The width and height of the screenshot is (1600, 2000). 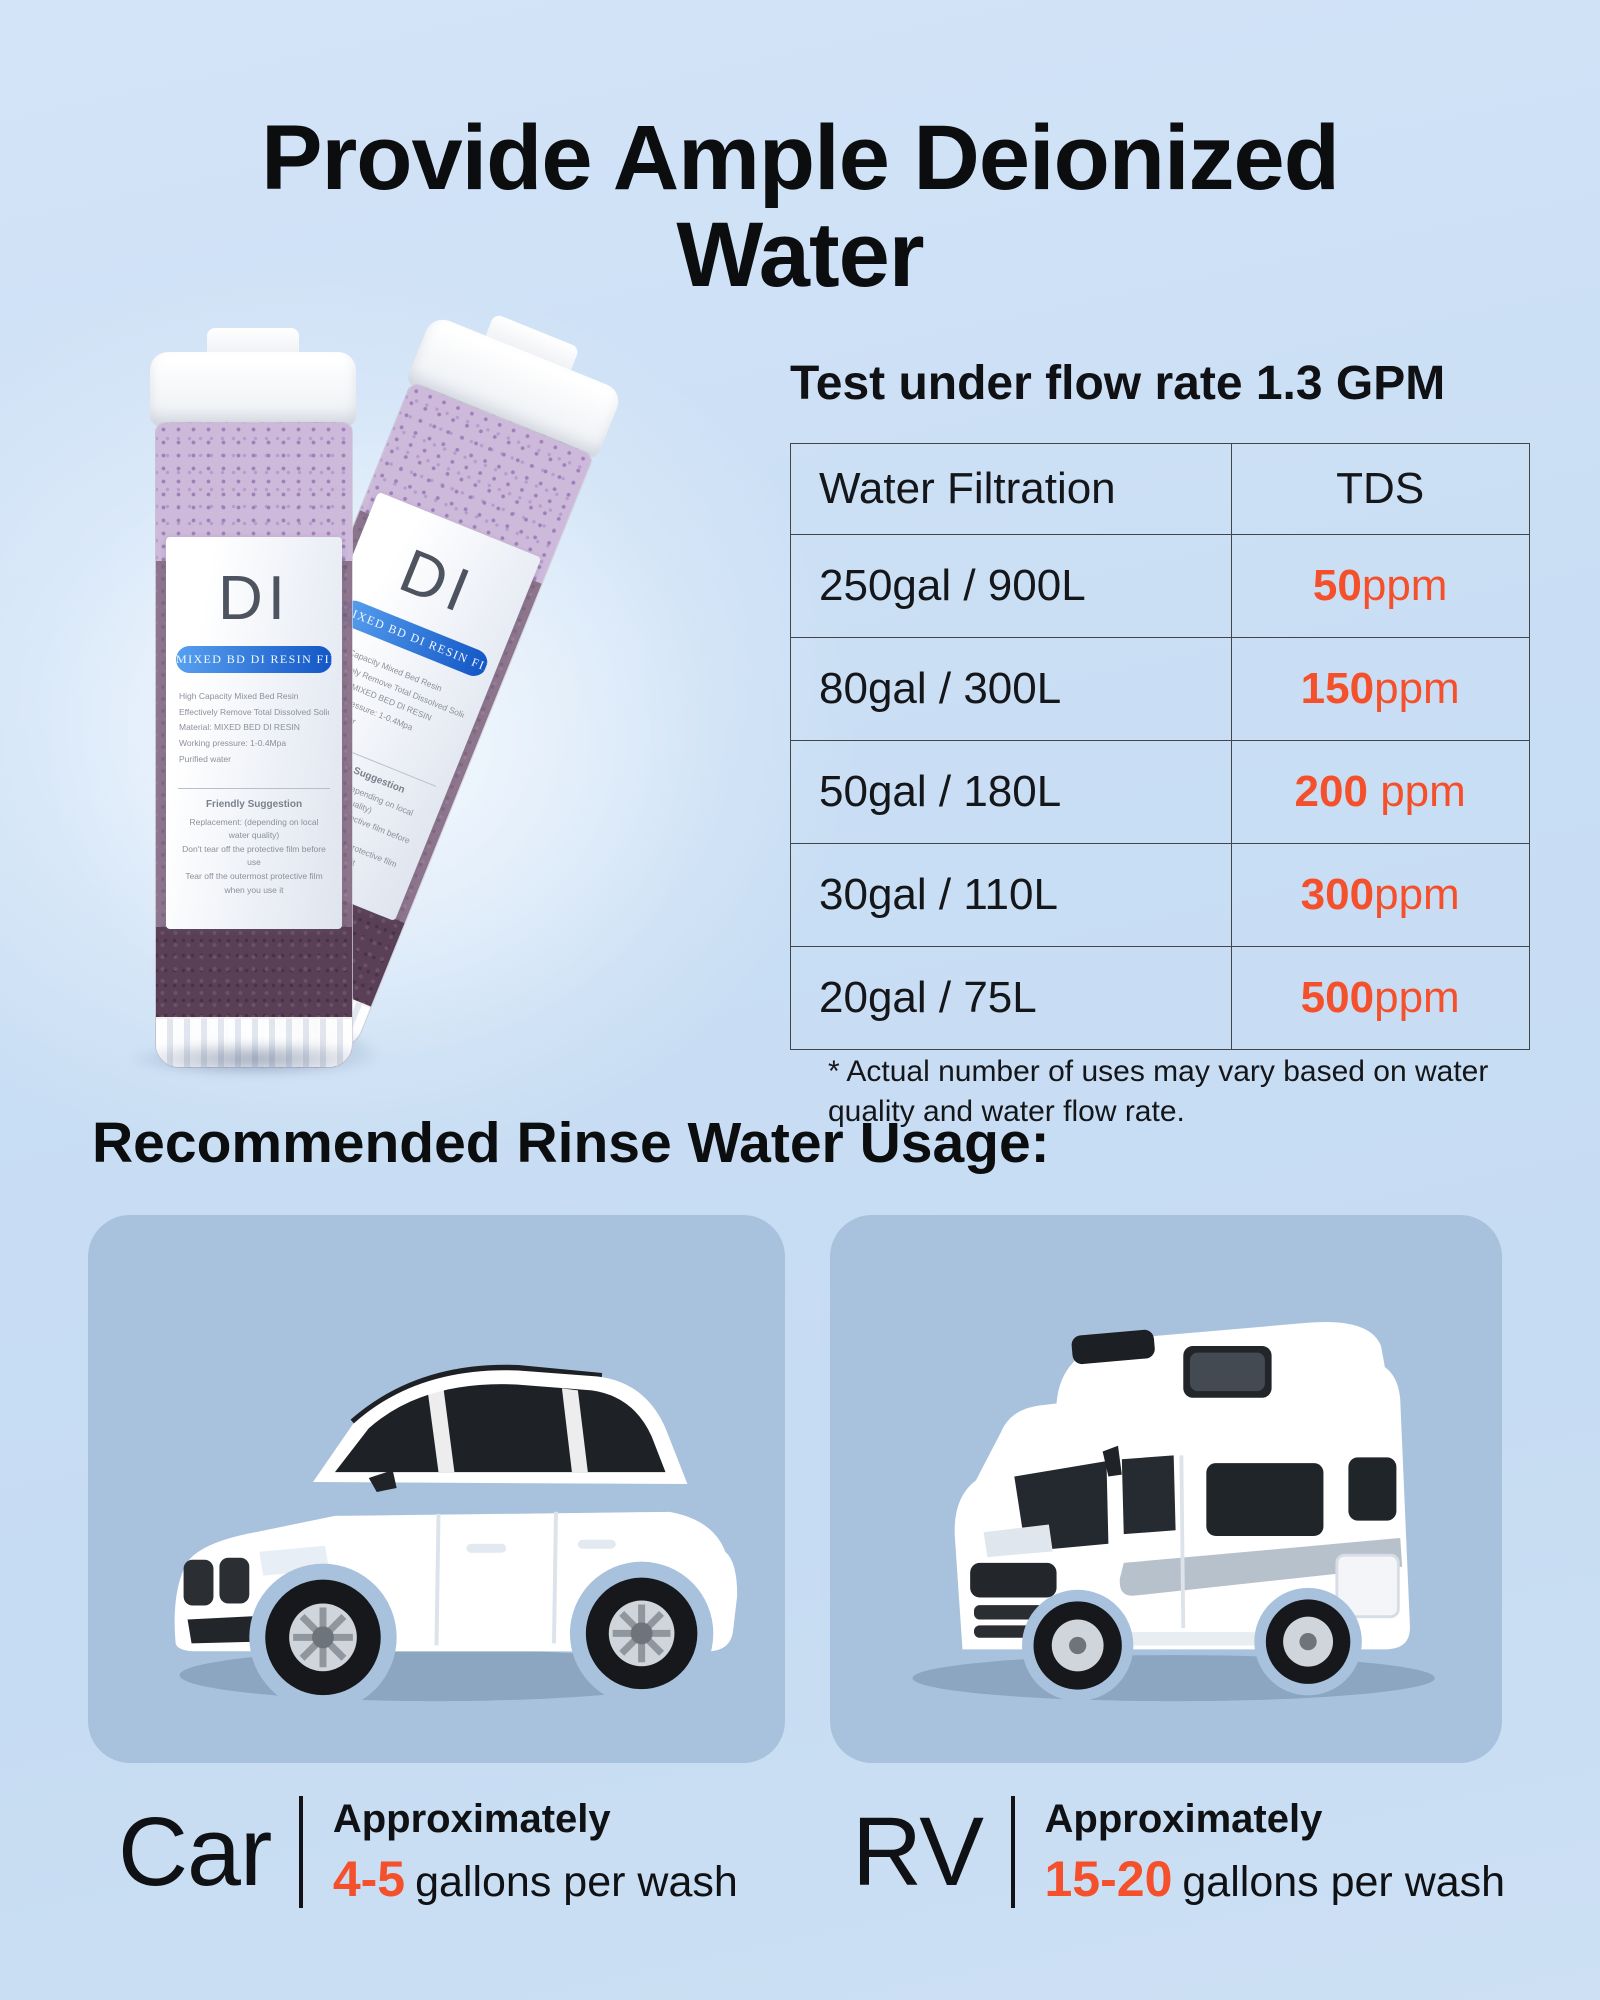 What do you see at coordinates (233, 743) in the screenshot?
I see `filter-label-spec-line: Working pressure: 1-0.4Mpa` at bounding box center [233, 743].